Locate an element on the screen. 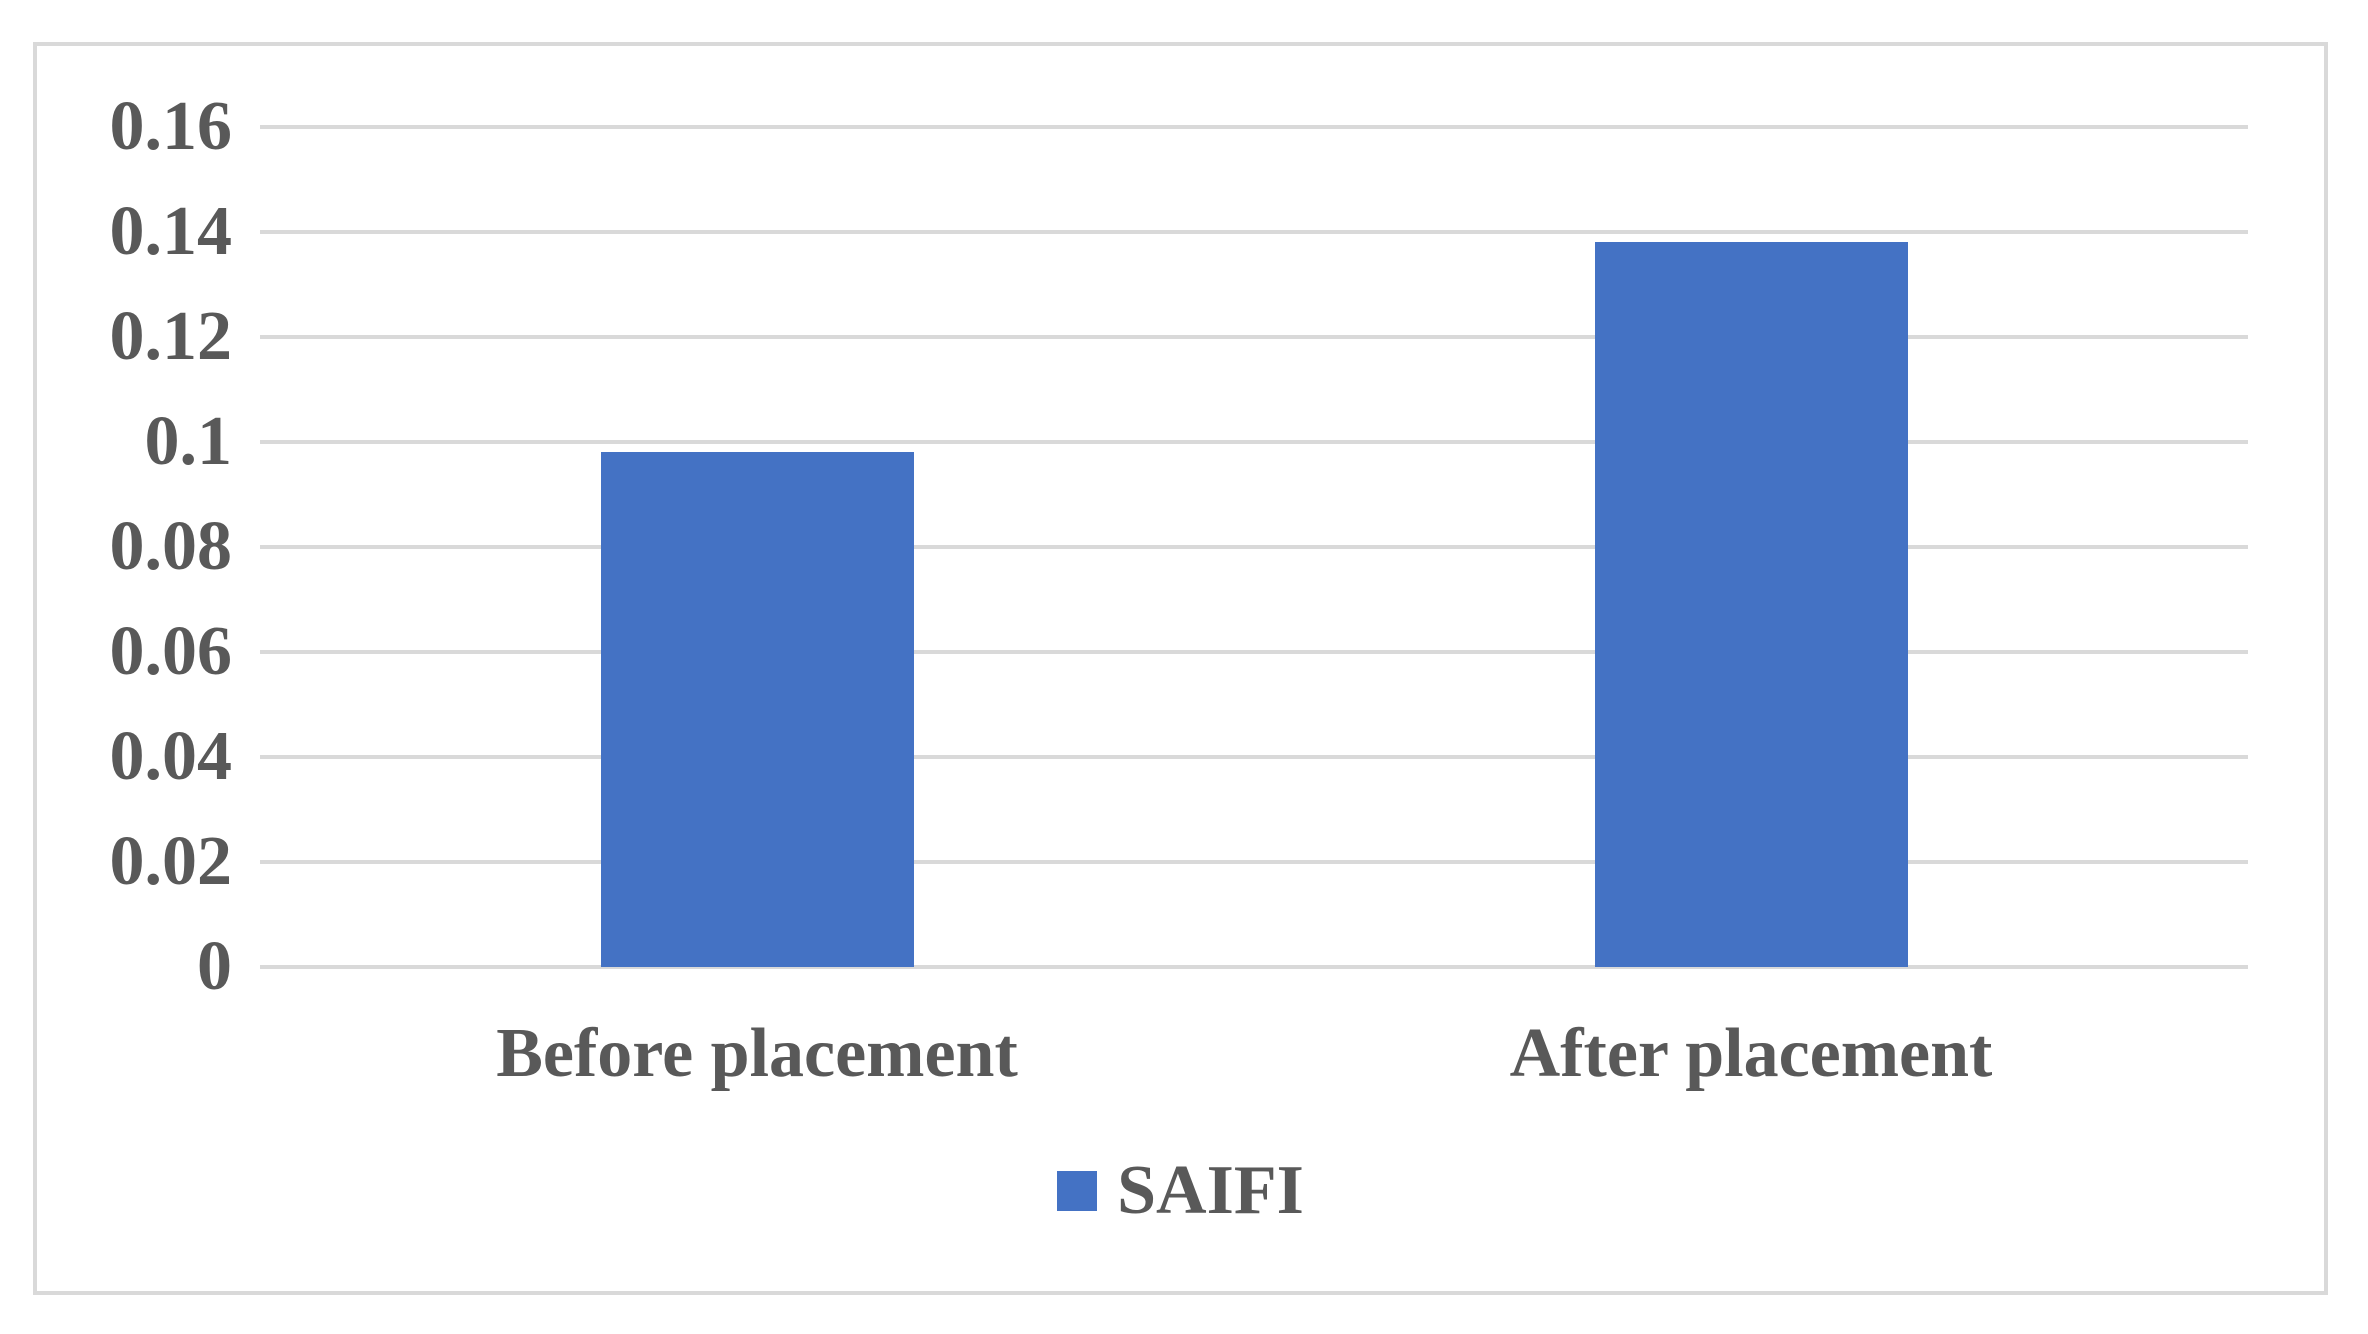 This screenshot has width=2368, height=1334. category-label-after-placement: After placement is located at coordinates (1751, 1053).